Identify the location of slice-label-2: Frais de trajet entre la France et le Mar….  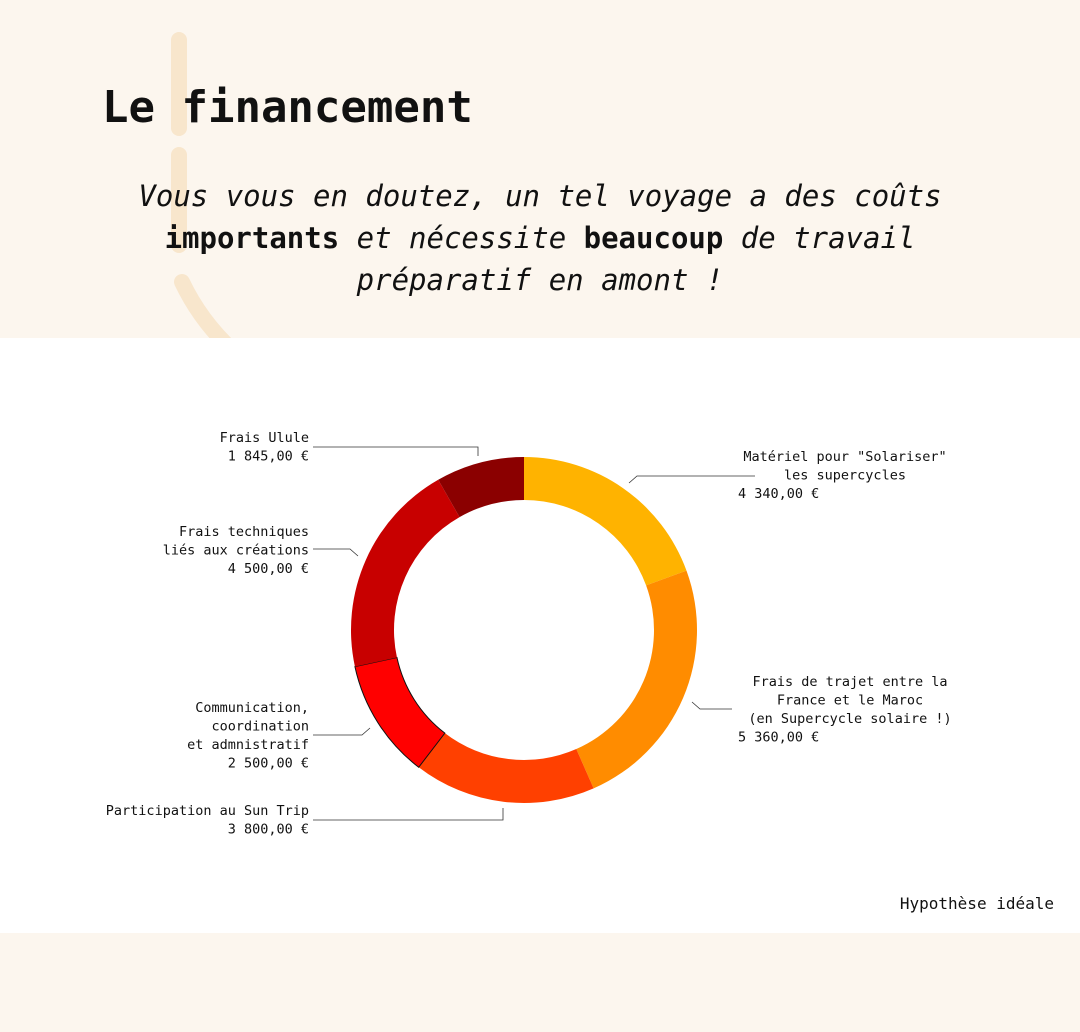
(849, 700).